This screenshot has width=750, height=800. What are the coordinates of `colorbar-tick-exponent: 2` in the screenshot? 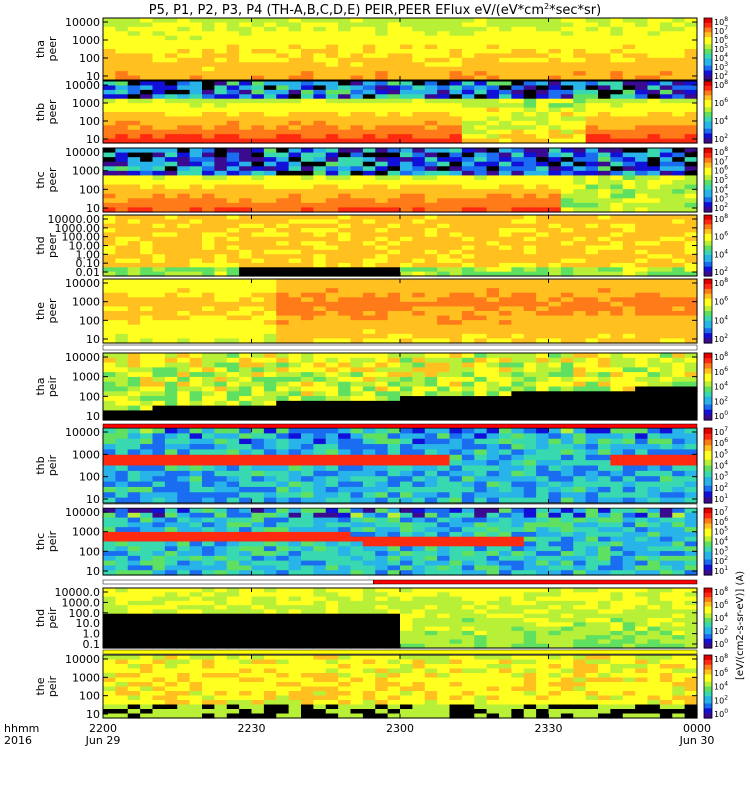 It's located at (726, 398).